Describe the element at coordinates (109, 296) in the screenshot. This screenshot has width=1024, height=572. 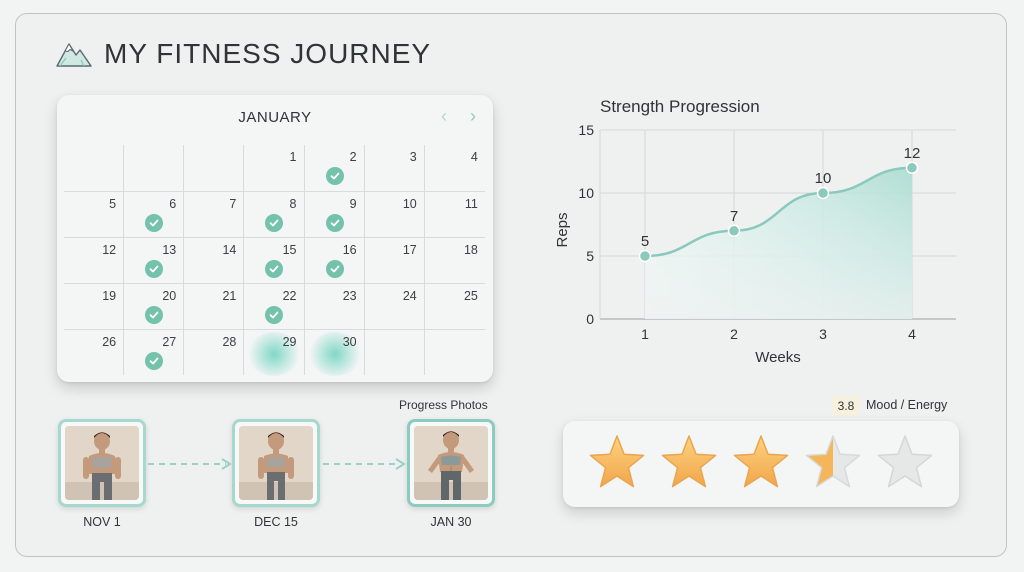
I see `calendar-day-number: 19` at that location.